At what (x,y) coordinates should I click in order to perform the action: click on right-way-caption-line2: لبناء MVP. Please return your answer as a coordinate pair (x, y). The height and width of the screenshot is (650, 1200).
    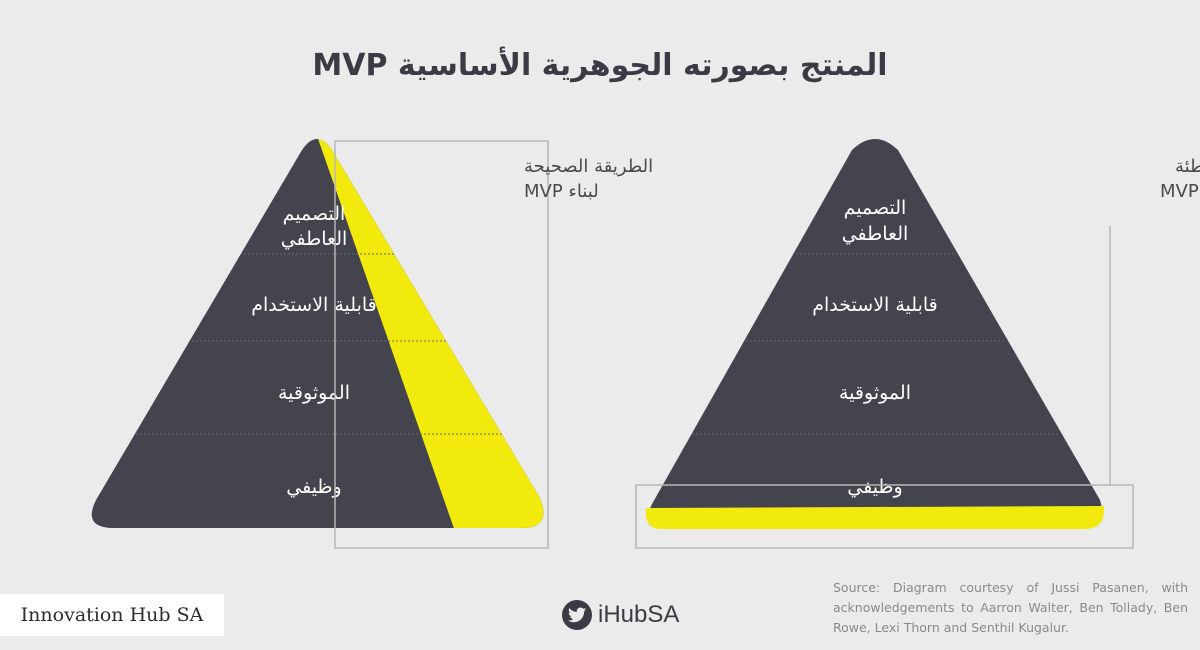
    Looking at the image, I should click on (561, 191).